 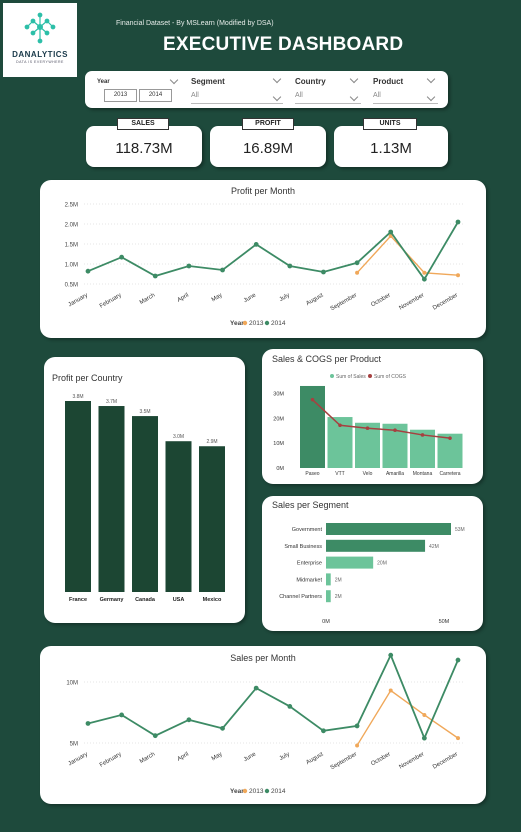 What do you see at coordinates (40, 54) in the screenshot?
I see `brand-name: DANALYTICS` at bounding box center [40, 54].